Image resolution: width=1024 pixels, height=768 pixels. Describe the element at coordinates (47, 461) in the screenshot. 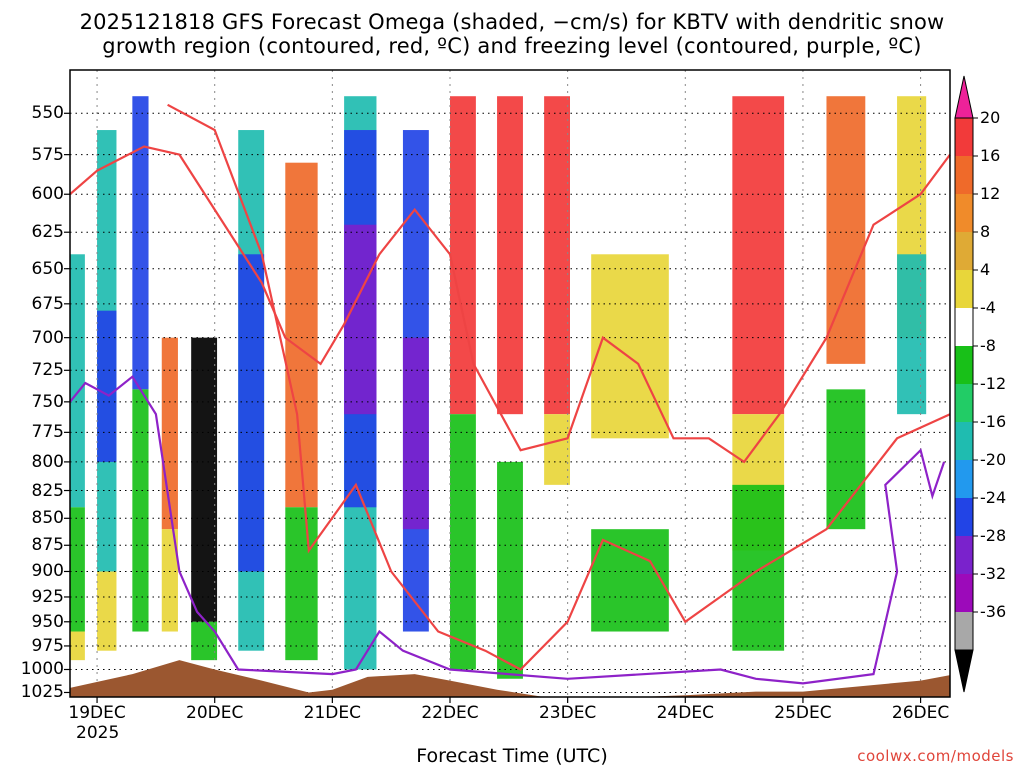

I see `y-tick-label: 800` at that location.